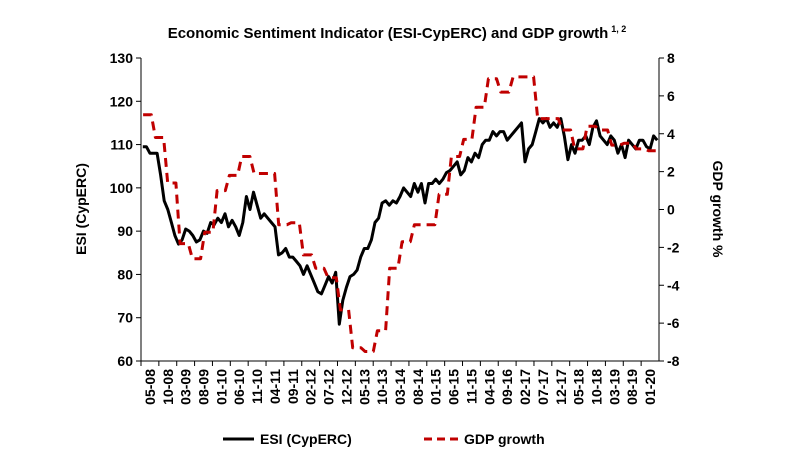 This screenshot has height=469, width=794. I want to click on x-tick-label: 06-15, so click(454, 387).